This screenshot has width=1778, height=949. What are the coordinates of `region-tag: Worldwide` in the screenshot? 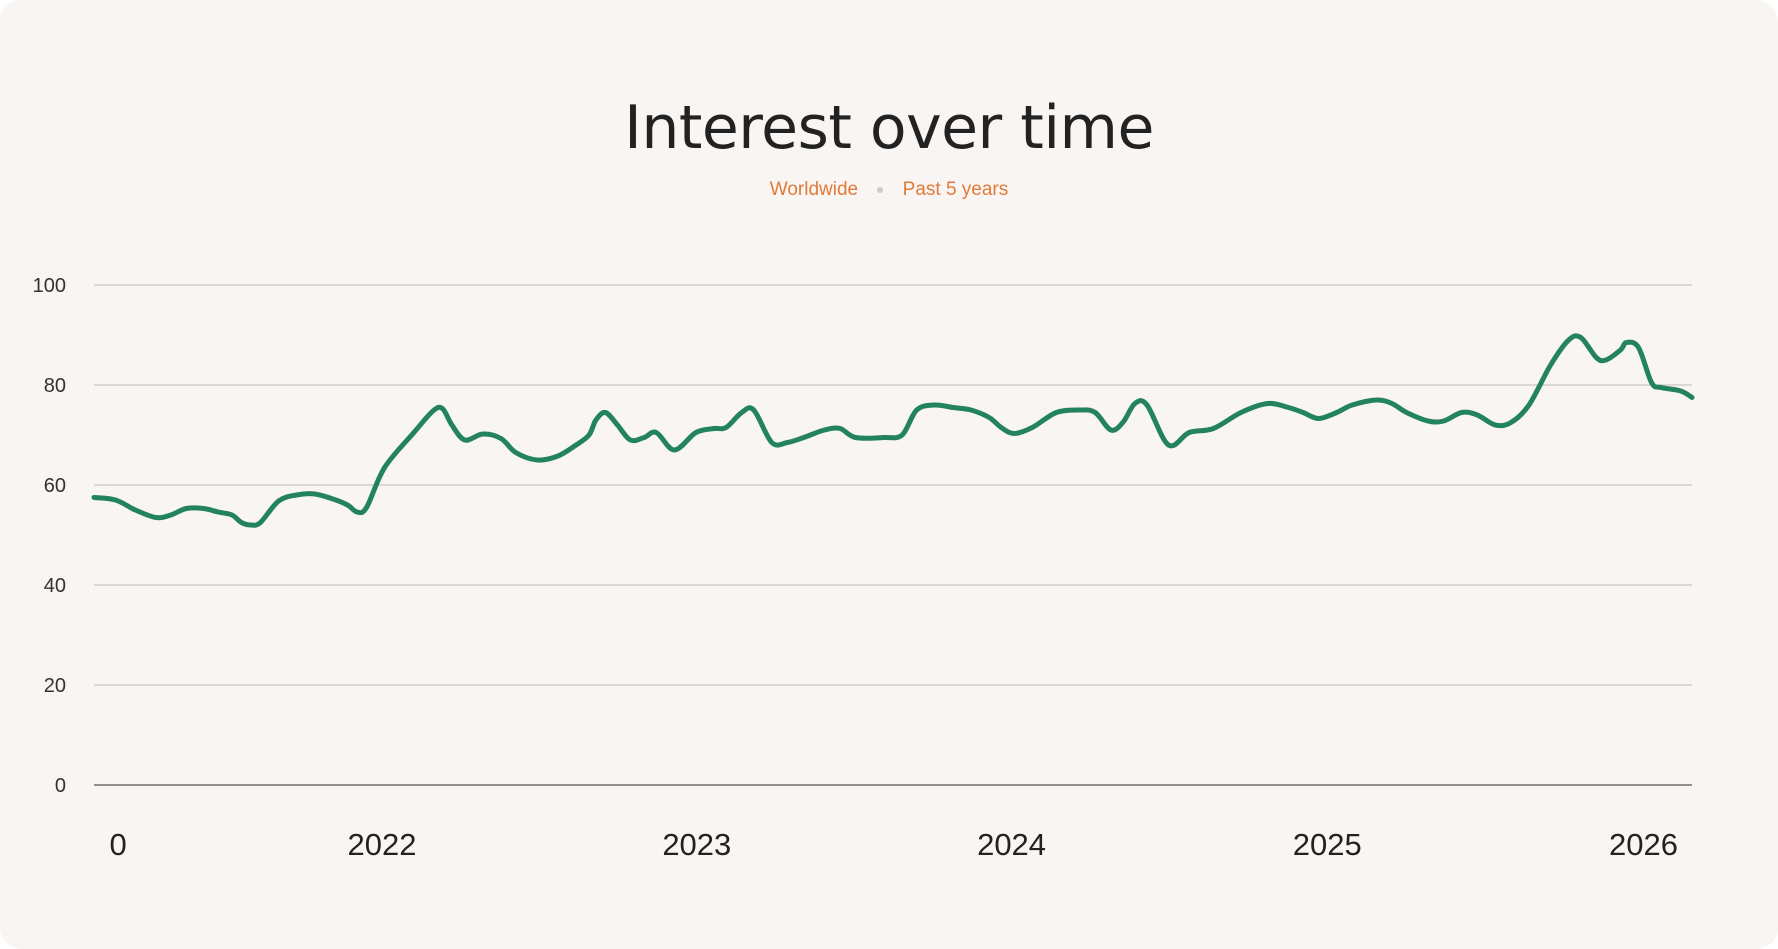 It's located at (814, 189).